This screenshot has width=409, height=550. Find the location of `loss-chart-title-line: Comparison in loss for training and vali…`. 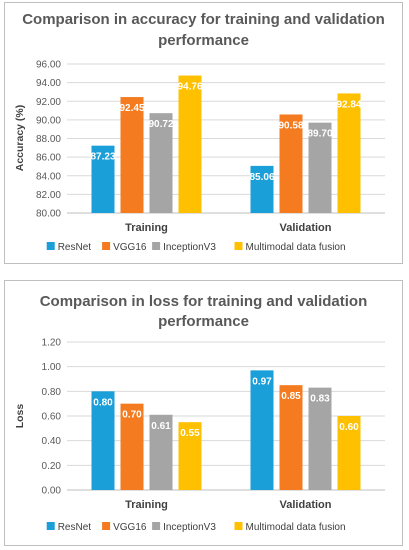

loss-chart-title-line: Comparison in loss for training and vali… is located at coordinates (204, 301).